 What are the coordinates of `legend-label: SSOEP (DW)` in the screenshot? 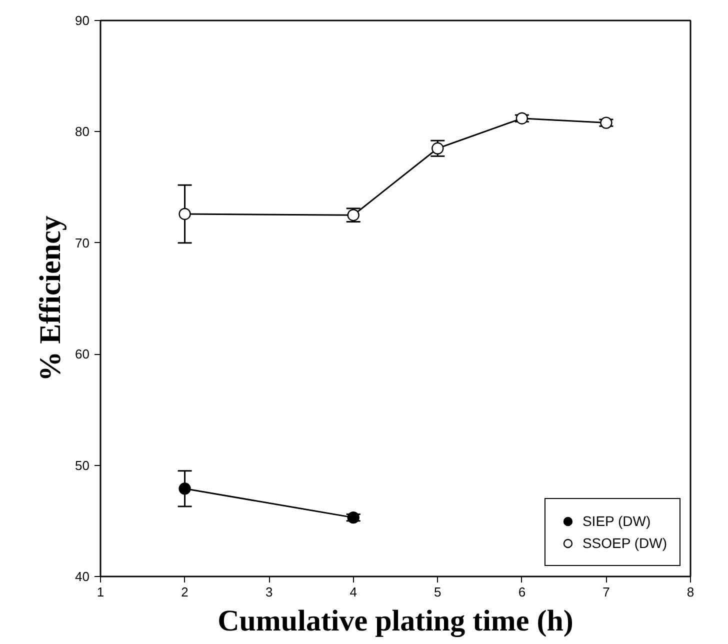 It's located at (624, 543).